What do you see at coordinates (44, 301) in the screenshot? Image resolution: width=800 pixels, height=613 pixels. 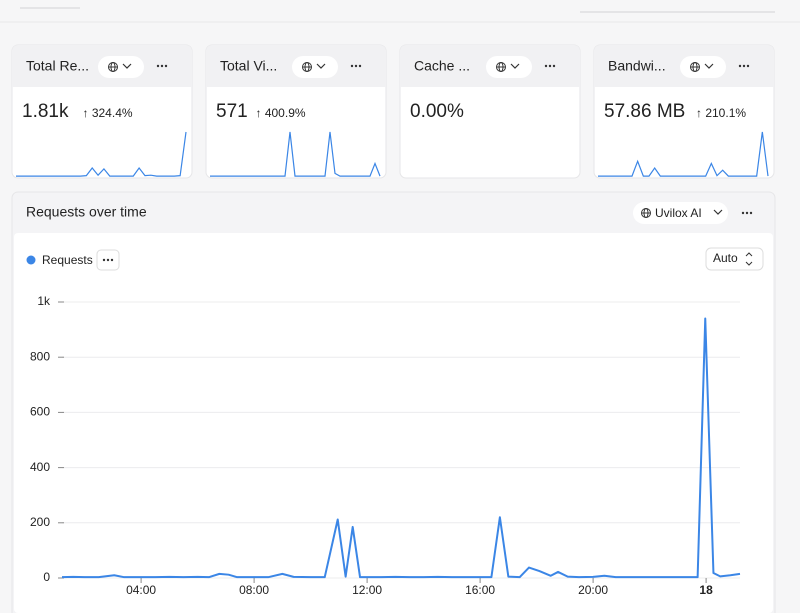 I see `y-tick-label: 1k` at bounding box center [44, 301].